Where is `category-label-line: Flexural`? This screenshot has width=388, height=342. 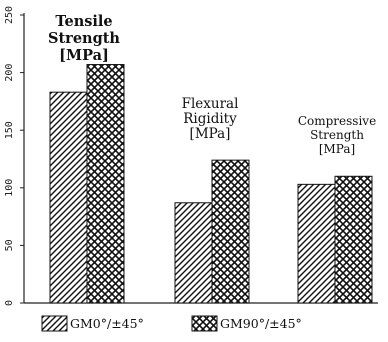 category-label-line: Flexural is located at coordinates (210, 104).